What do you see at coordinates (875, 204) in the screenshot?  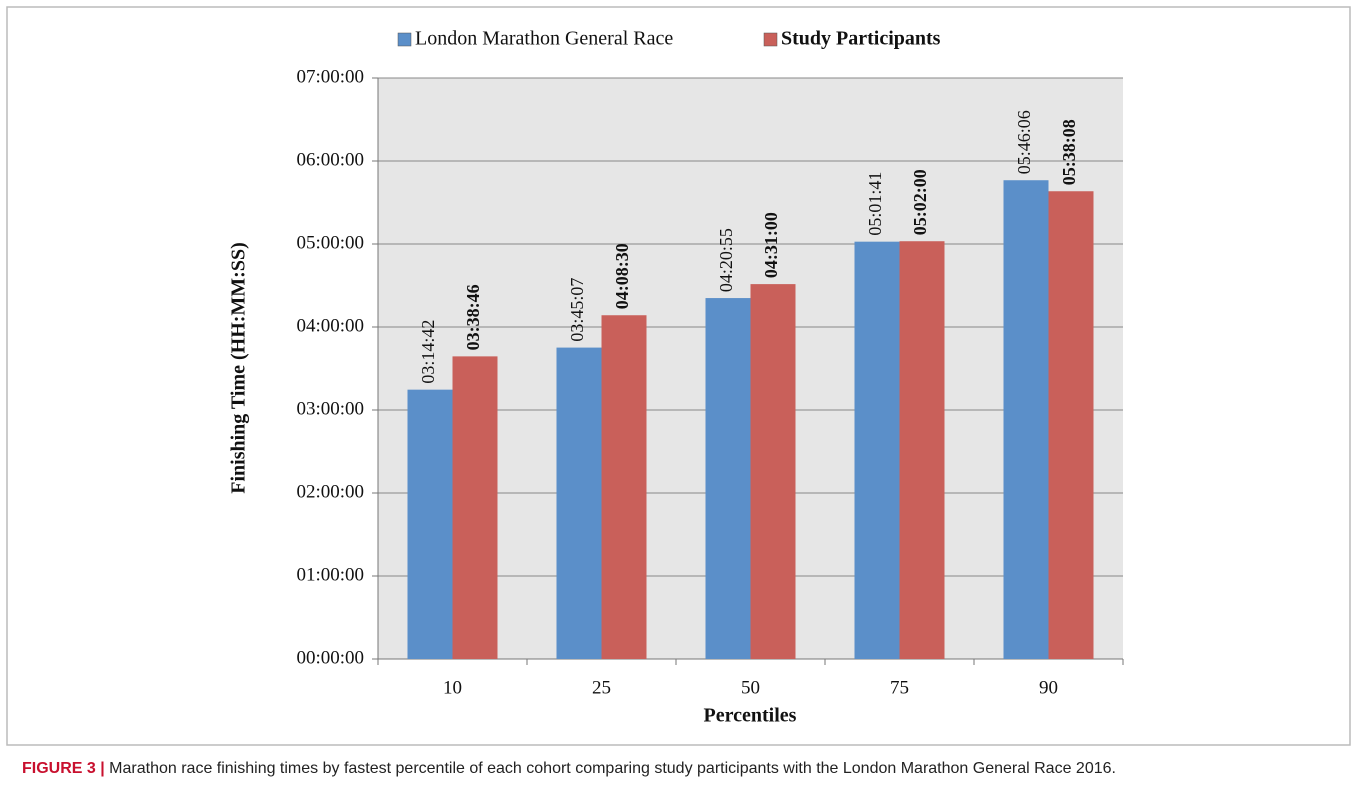 I see `value-label: 05:01:41` at bounding box center [875, 204].